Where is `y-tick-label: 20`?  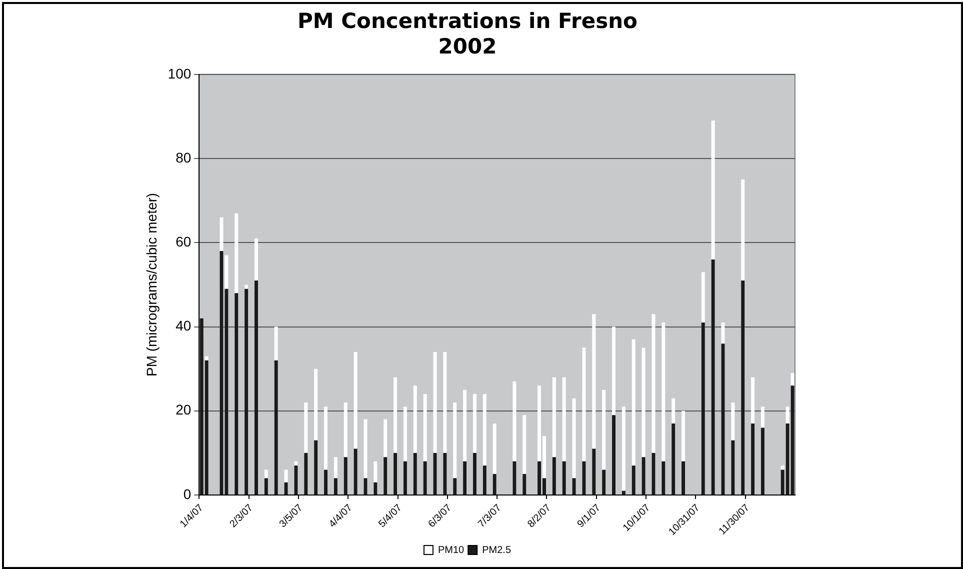 y-tick-label: 20 is located at coordinates (184, 410).